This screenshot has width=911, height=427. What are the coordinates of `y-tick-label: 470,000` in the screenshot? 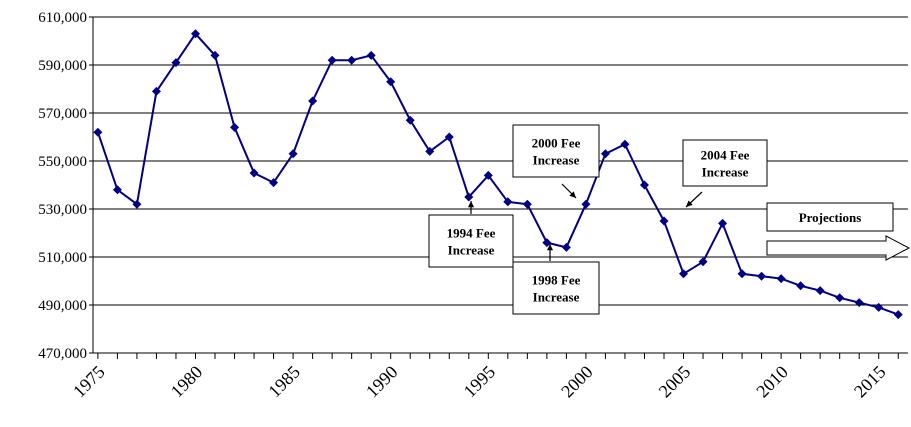 It's located at (62, 354).